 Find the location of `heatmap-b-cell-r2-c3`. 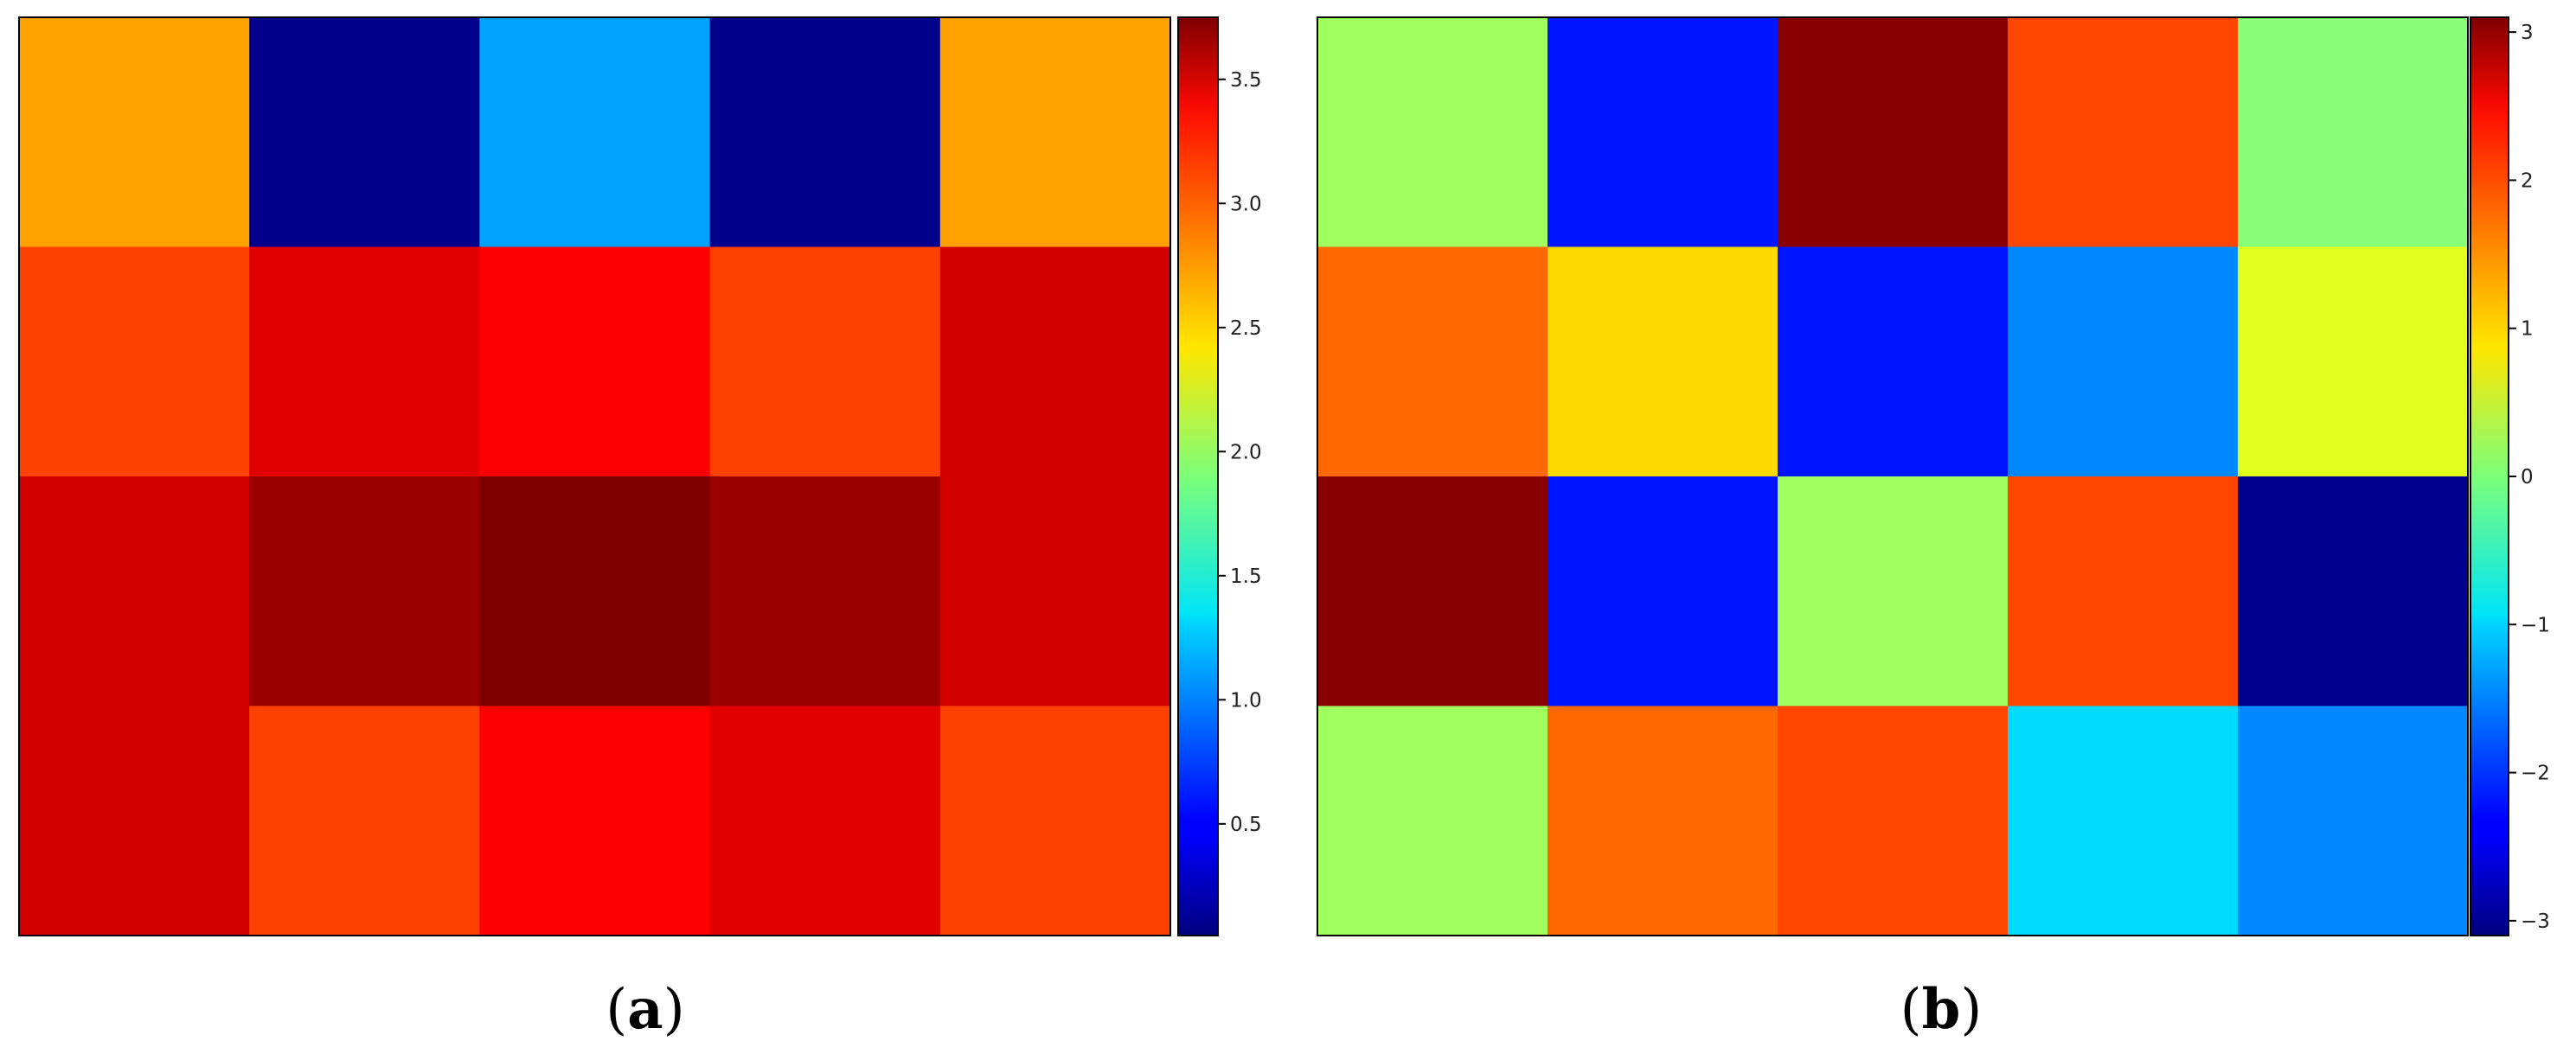

heatmap-b-cell-r2-c3 is located at coordinates (2123, 591).